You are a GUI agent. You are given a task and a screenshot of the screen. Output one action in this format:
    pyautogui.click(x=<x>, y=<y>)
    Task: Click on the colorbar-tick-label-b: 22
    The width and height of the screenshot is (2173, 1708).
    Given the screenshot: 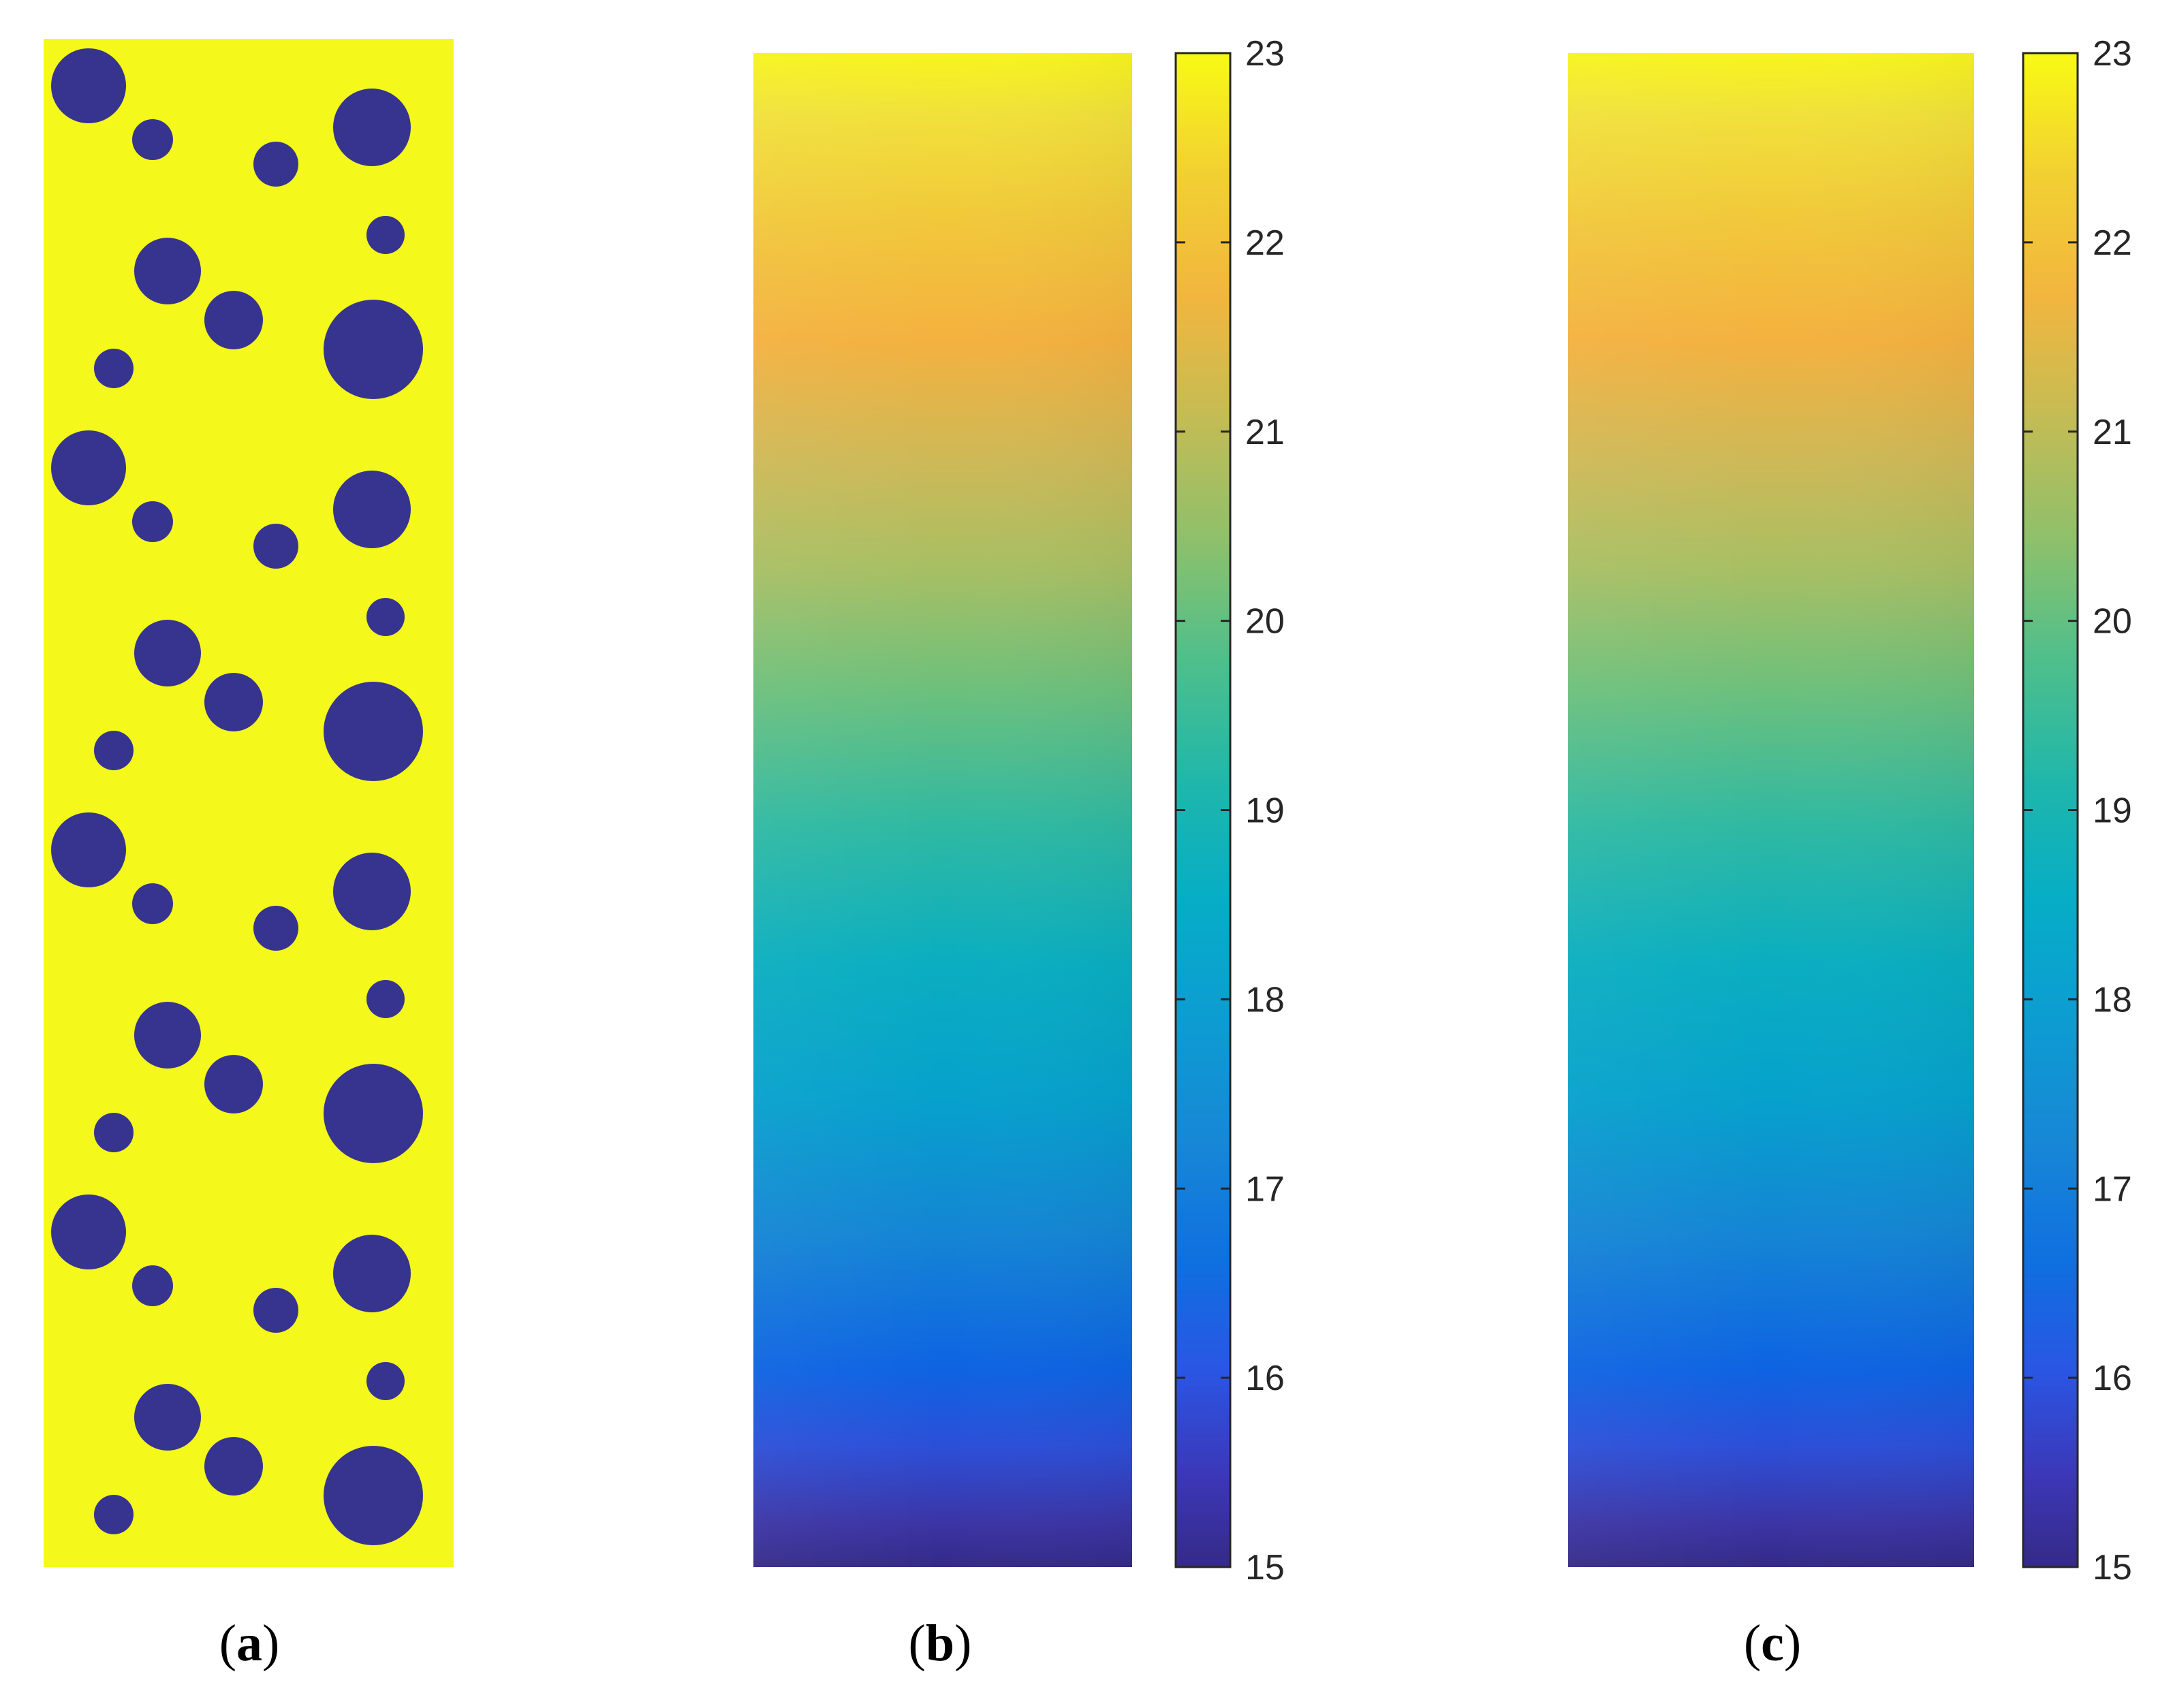 What is the action you would take?
    pyautogui.click(x=1265, y=243)
    